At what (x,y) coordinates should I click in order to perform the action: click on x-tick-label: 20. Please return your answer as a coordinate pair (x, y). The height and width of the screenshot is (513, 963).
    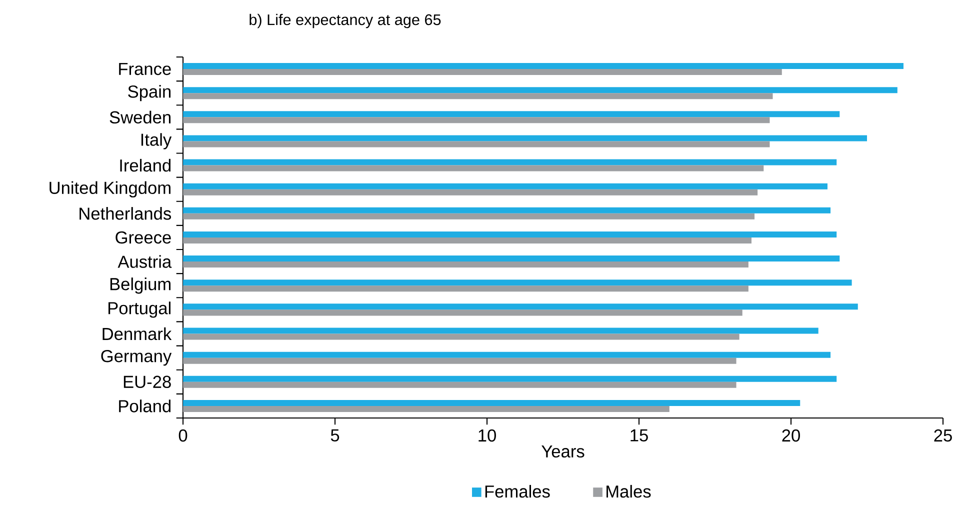
    Looking at the image, I should click on (791, 435).